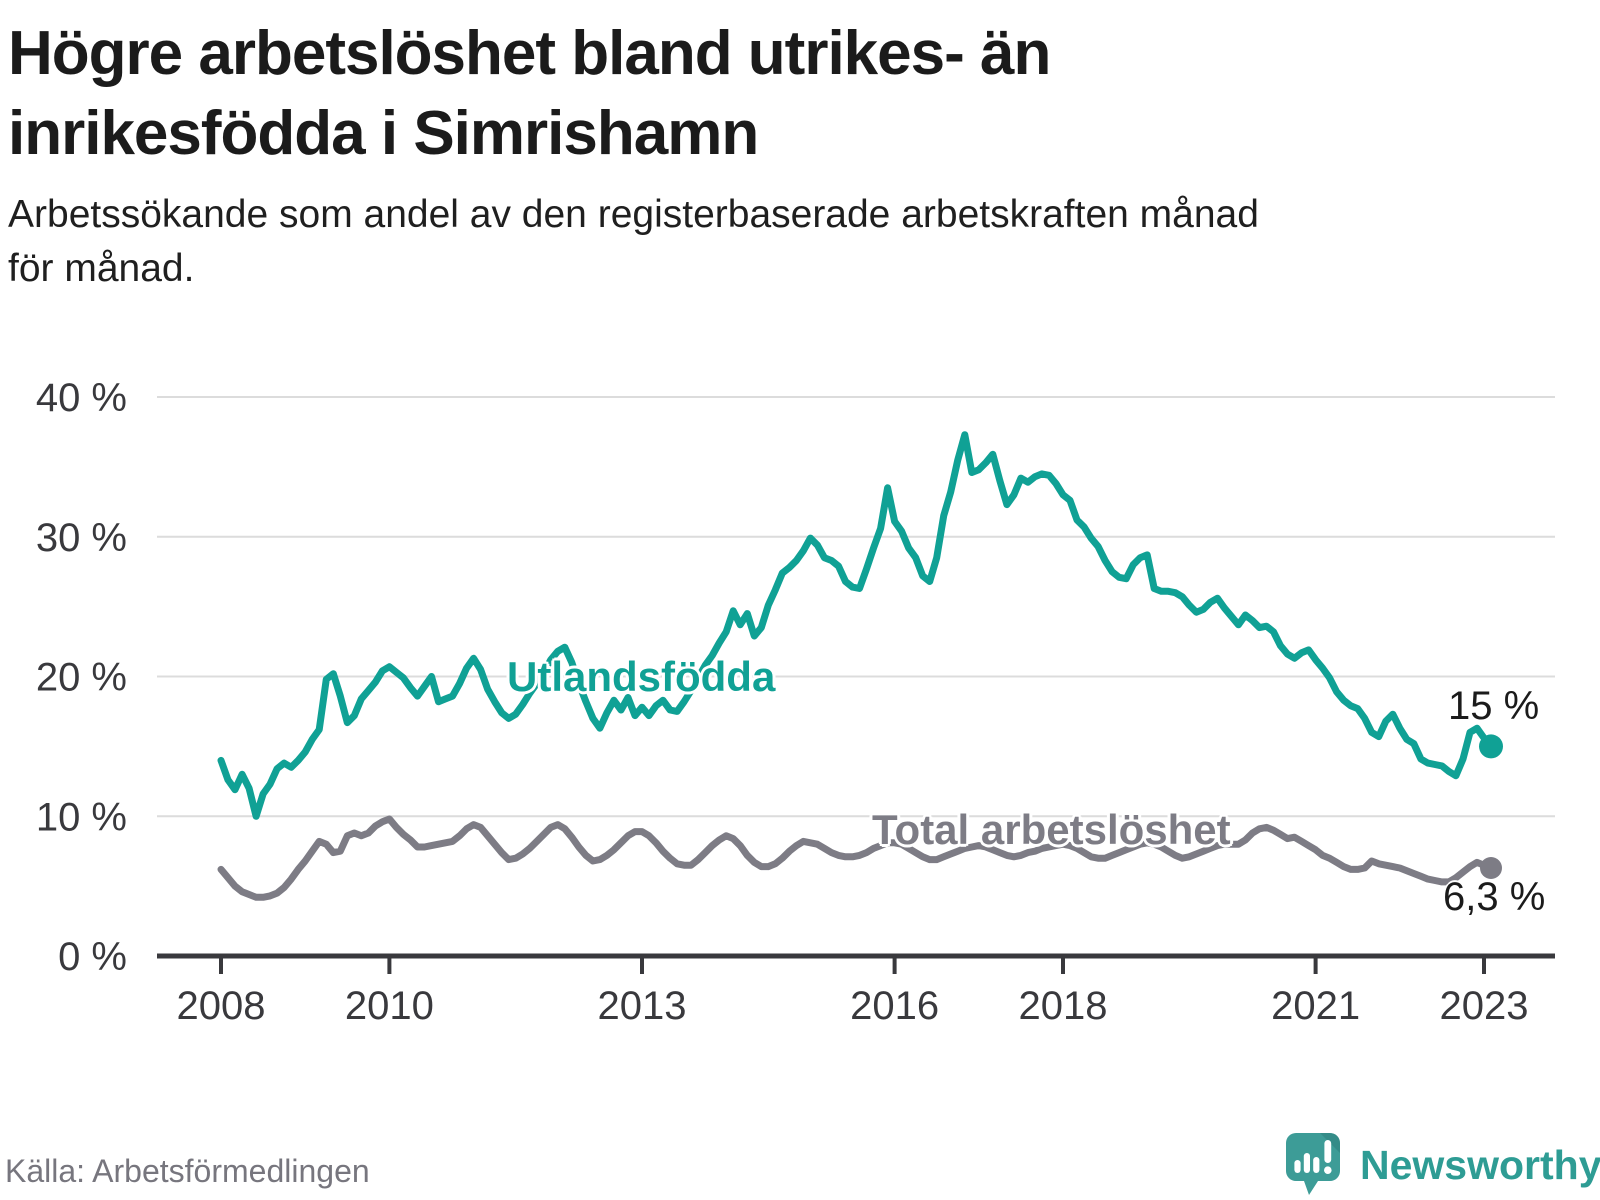 The height and width of the screenshot is (1200, 1600). Describe the element at coordinates (1484, 1006) in the screenshot. I see `x-axis-label-2023: 2023` at that location.